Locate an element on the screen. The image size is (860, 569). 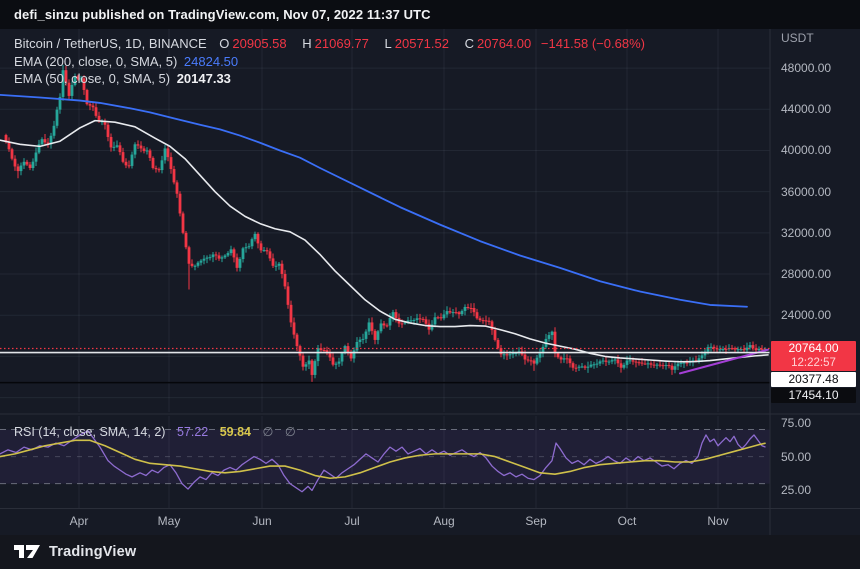
month-label-apr: Apr is located at coordinates (79, 521).